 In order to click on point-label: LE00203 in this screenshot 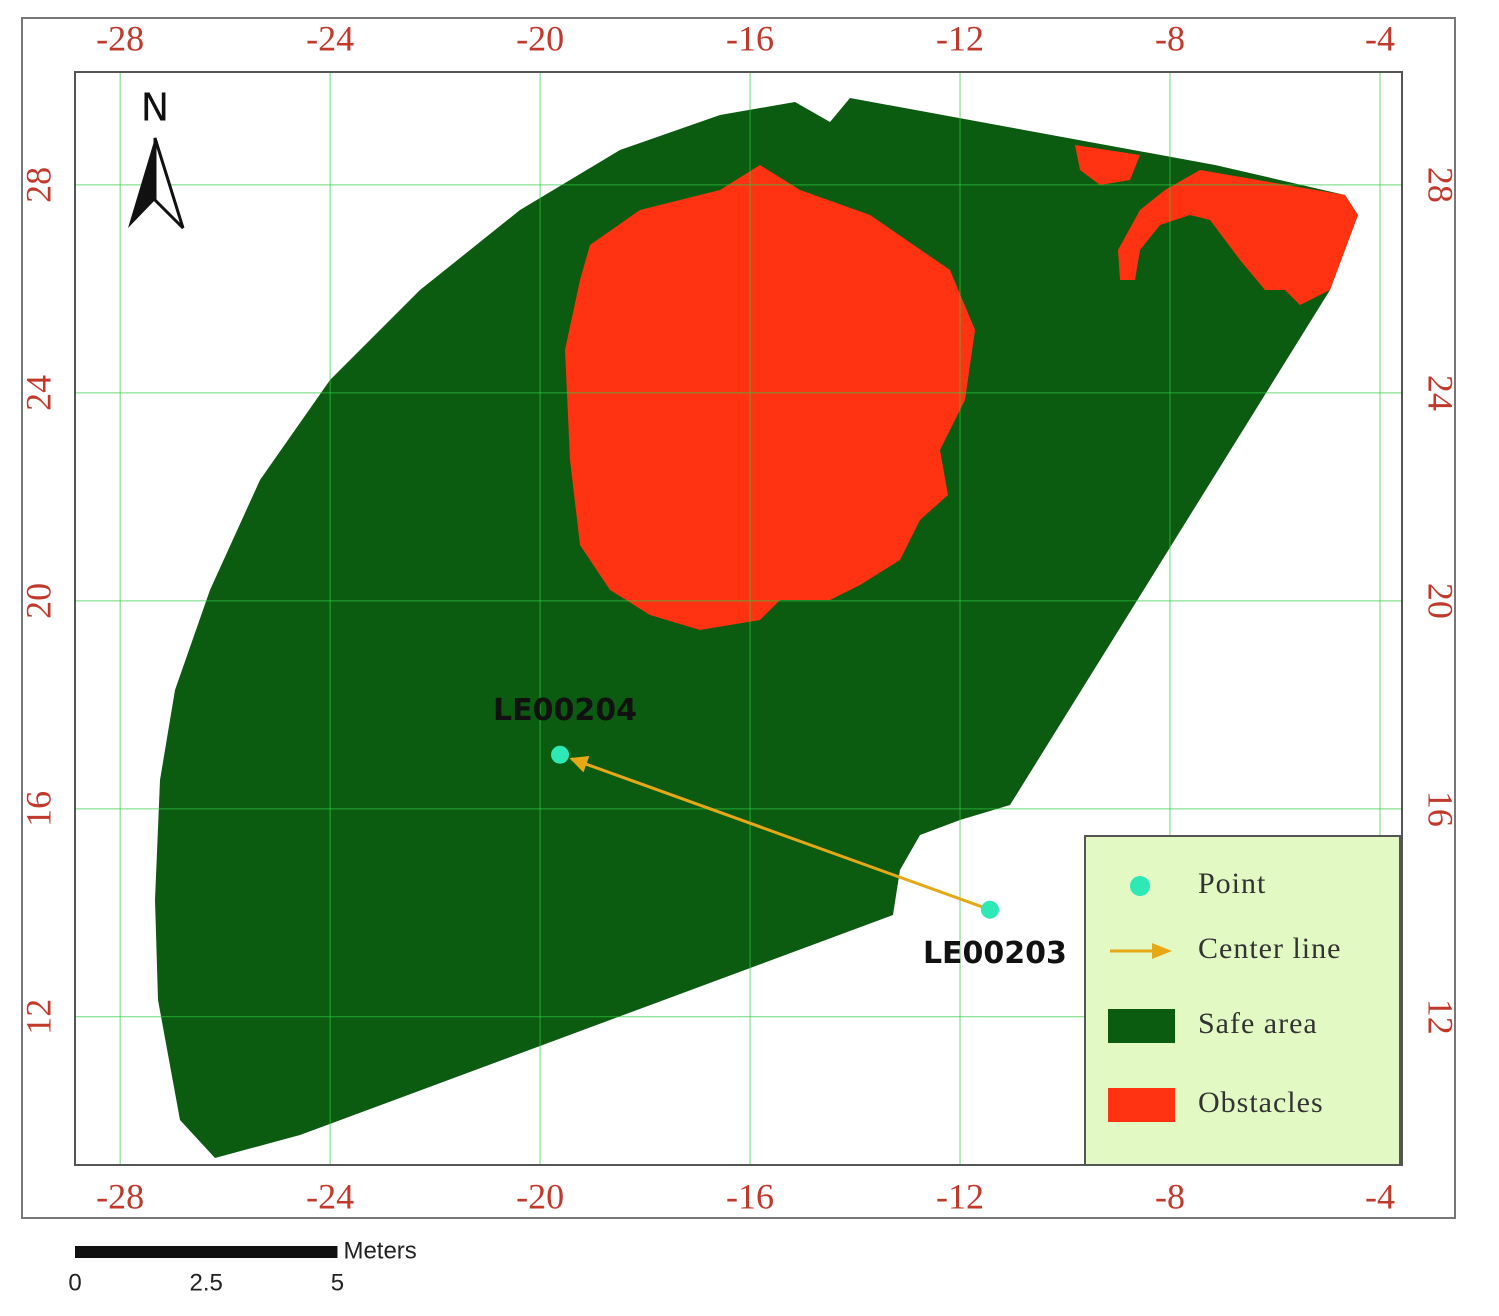, I will do `click(995, 953)`.